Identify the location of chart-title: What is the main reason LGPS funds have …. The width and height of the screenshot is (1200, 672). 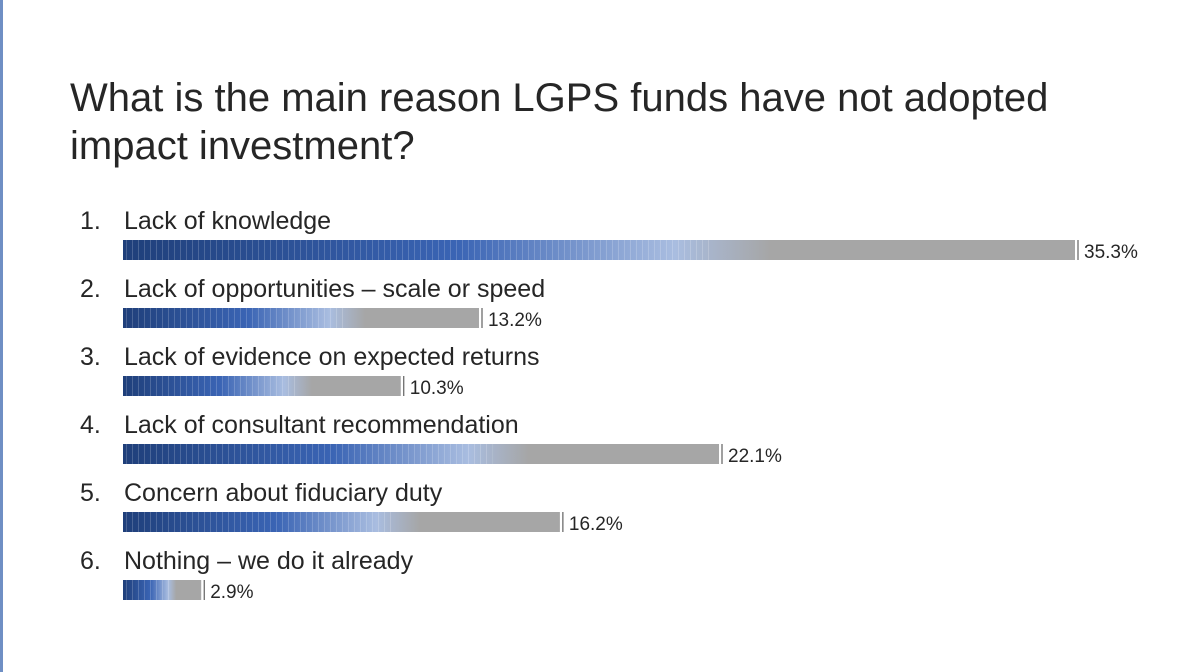
(559, 122).